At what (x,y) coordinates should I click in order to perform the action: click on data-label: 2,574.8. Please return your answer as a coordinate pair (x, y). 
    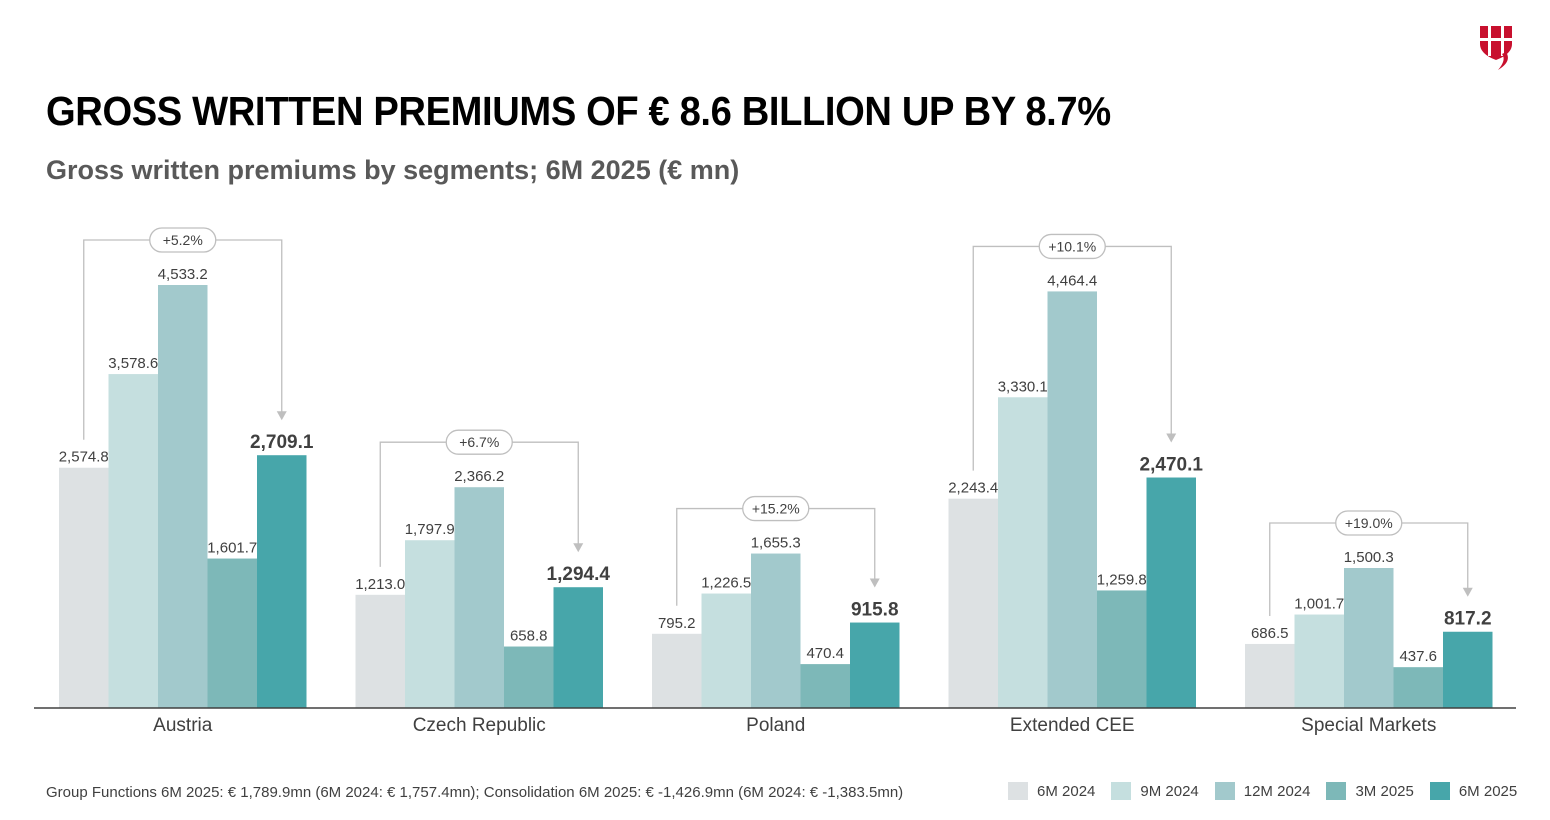
    Looking at the image, I should click on (84, 457).